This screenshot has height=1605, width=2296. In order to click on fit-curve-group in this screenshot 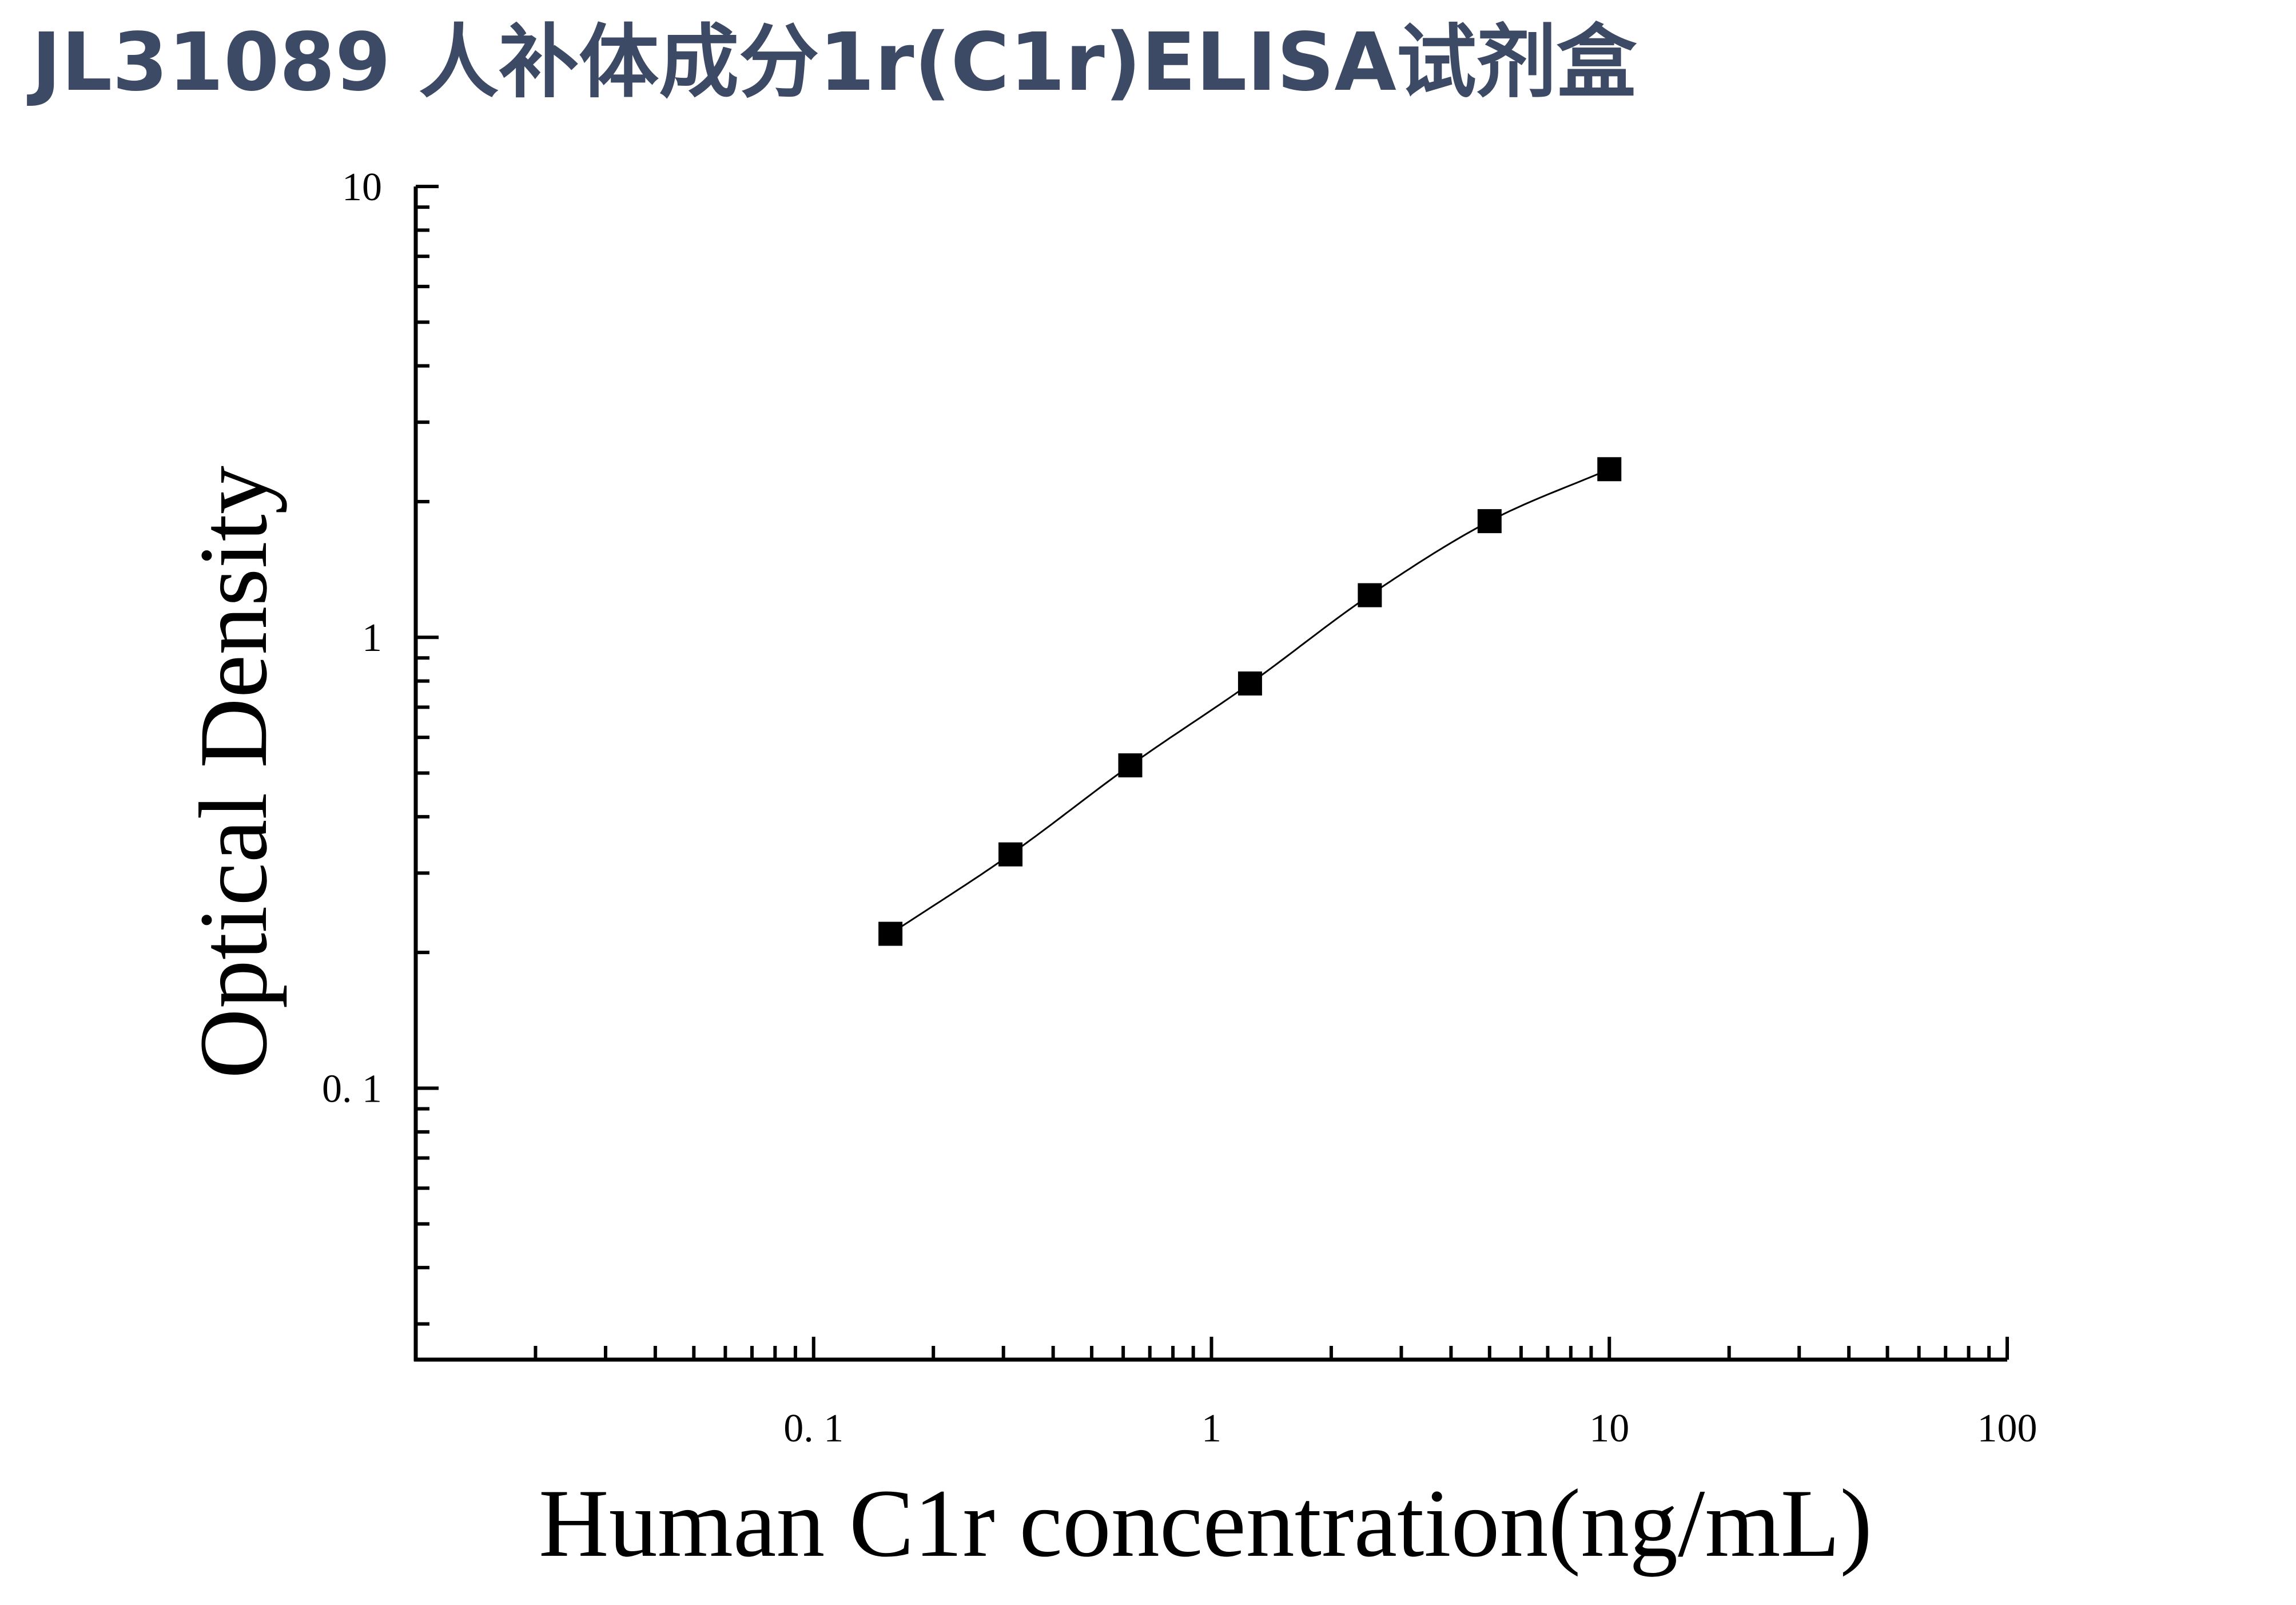, I will do `click(1250, 701)`.